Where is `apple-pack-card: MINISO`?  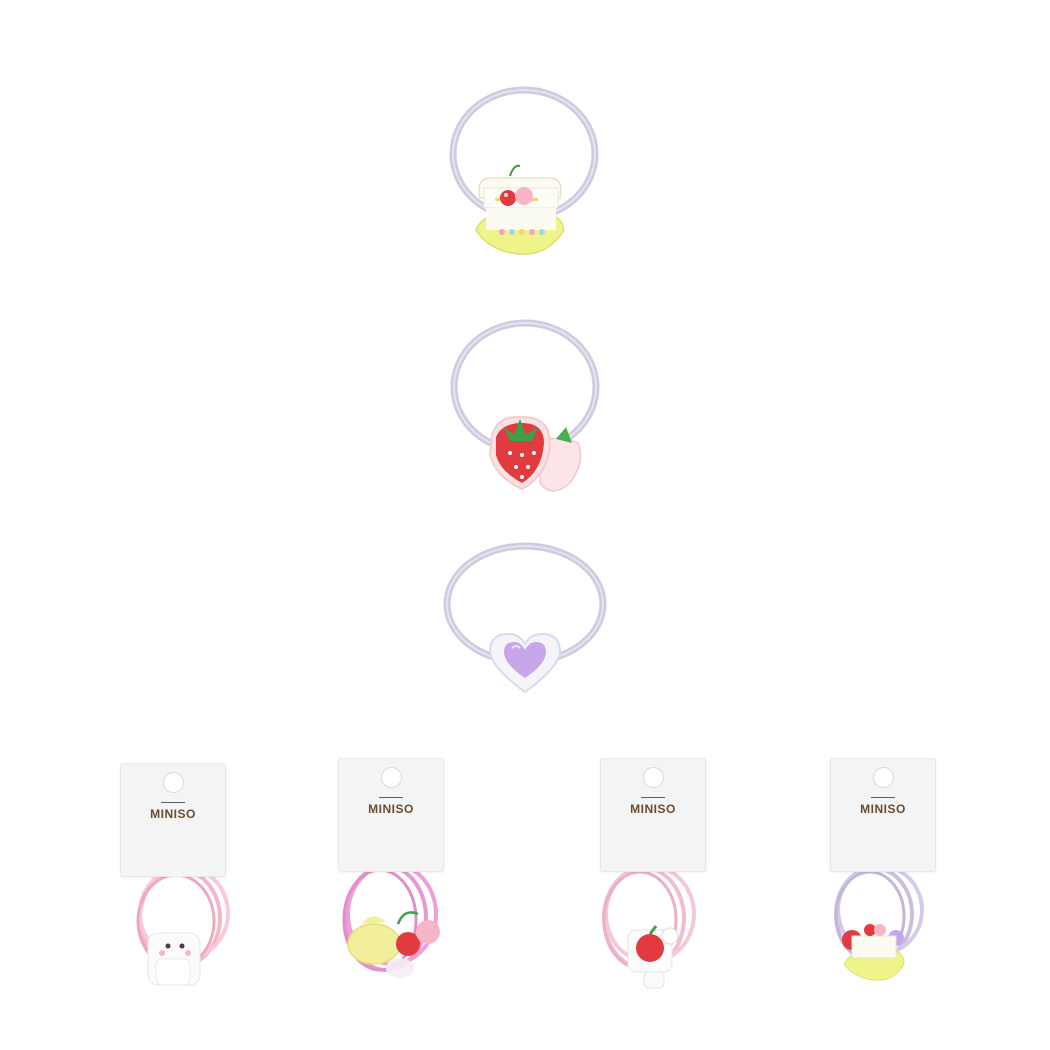
apple-pack-card: MINISO is located at coordinates (653, 815).